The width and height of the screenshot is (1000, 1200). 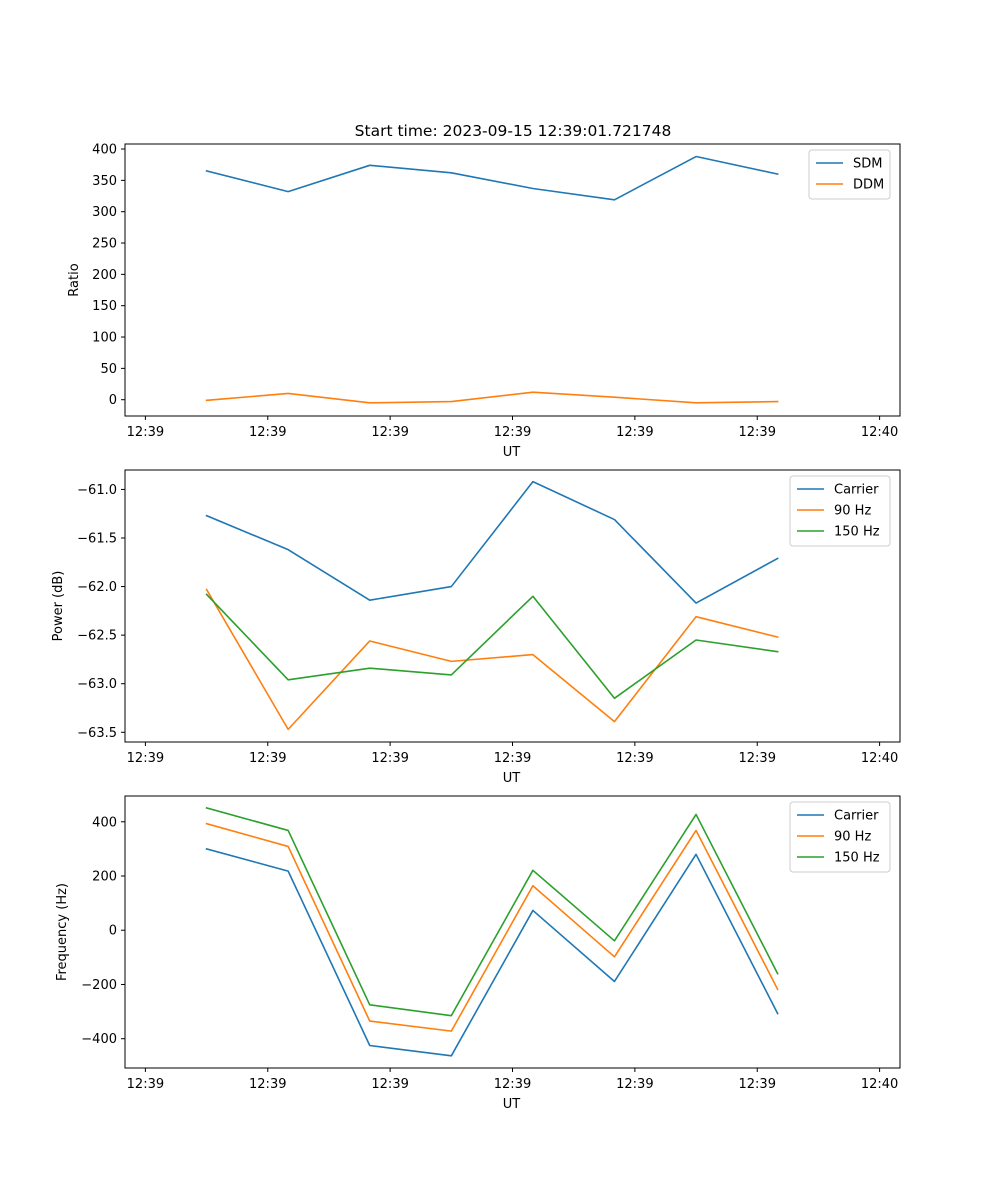 I want to click on y-tick-label: 50, so click(x=108, y=369).